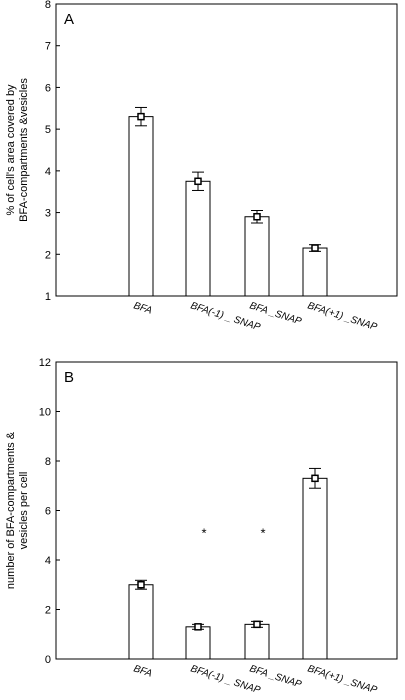  Describe the element at coordinates (11, 510) in the screenshot. I see `y-axis-label-line: number of BFA-compartments &` at that location.